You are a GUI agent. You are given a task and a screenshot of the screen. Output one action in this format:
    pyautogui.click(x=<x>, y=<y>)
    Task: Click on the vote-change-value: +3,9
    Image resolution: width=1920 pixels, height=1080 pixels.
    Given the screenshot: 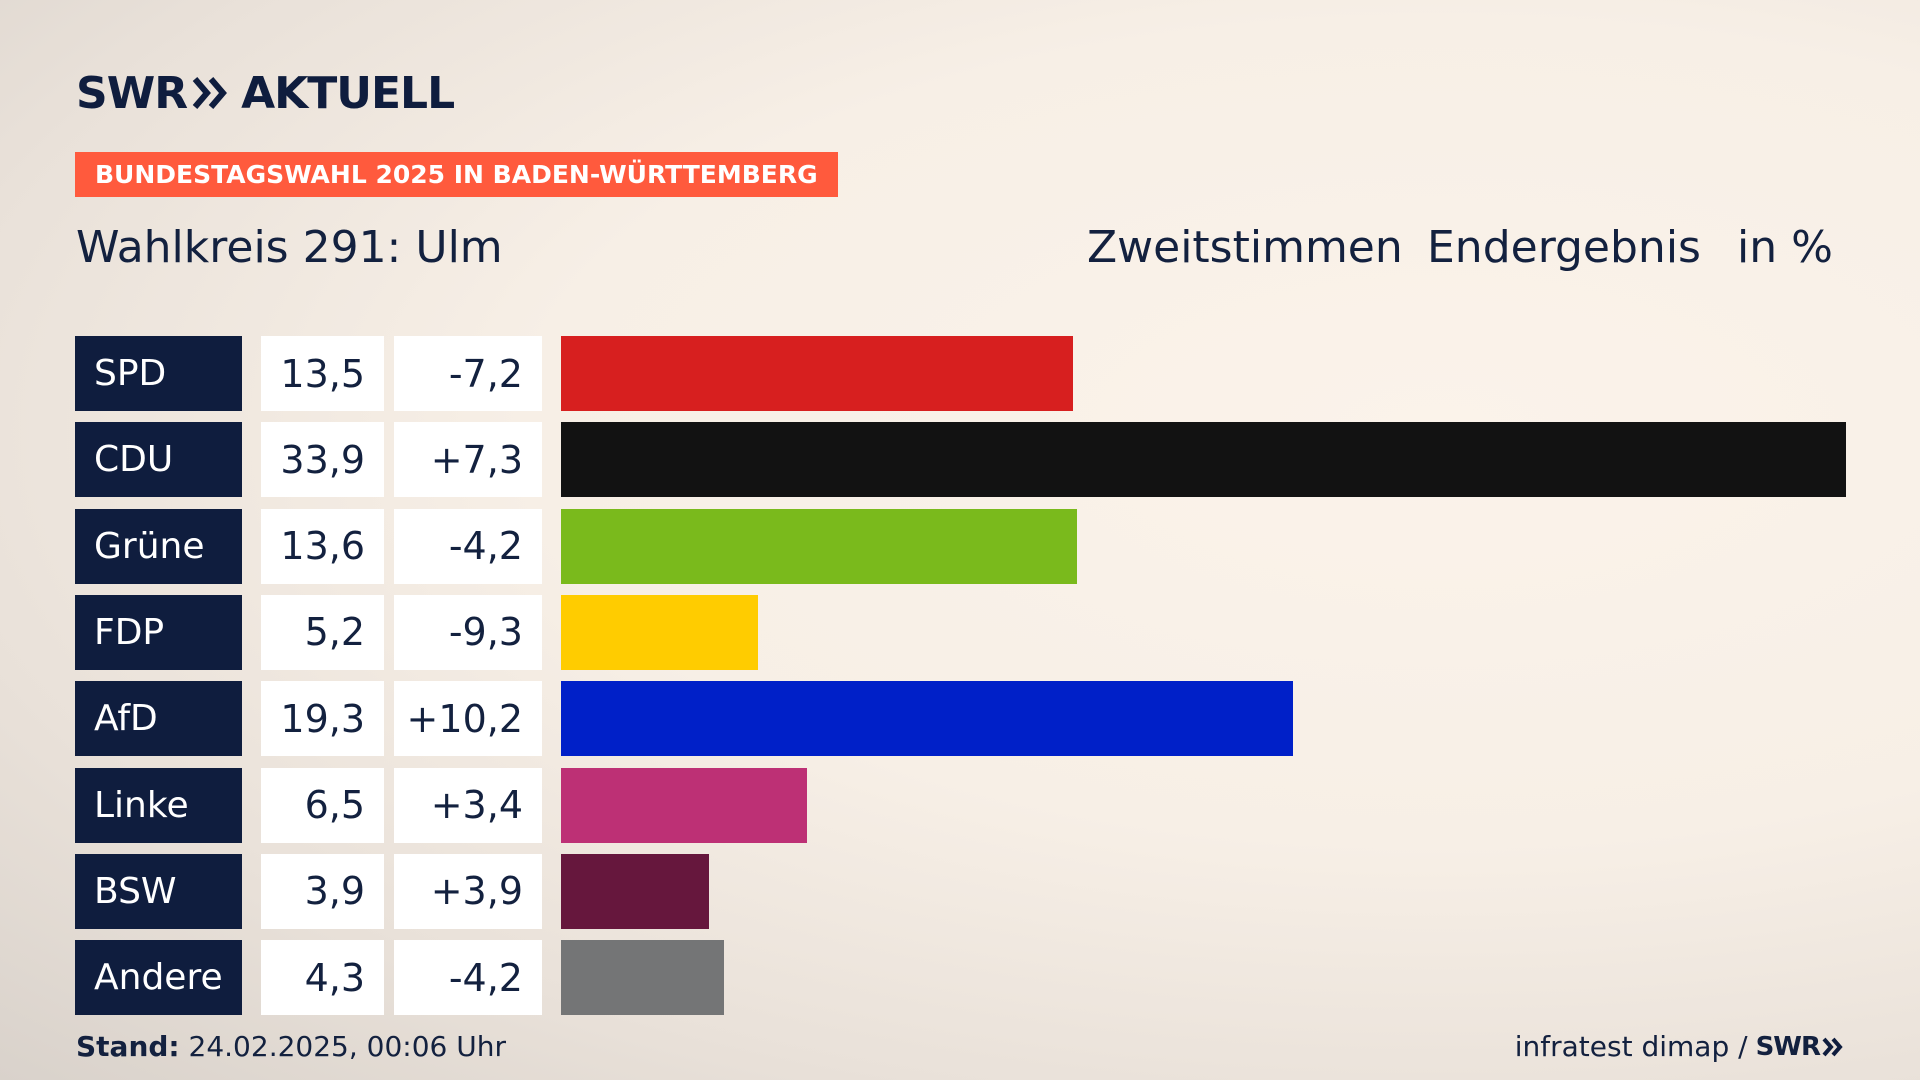 What is the action you would take?
    pyautogui.click(x=468, y=891)
    